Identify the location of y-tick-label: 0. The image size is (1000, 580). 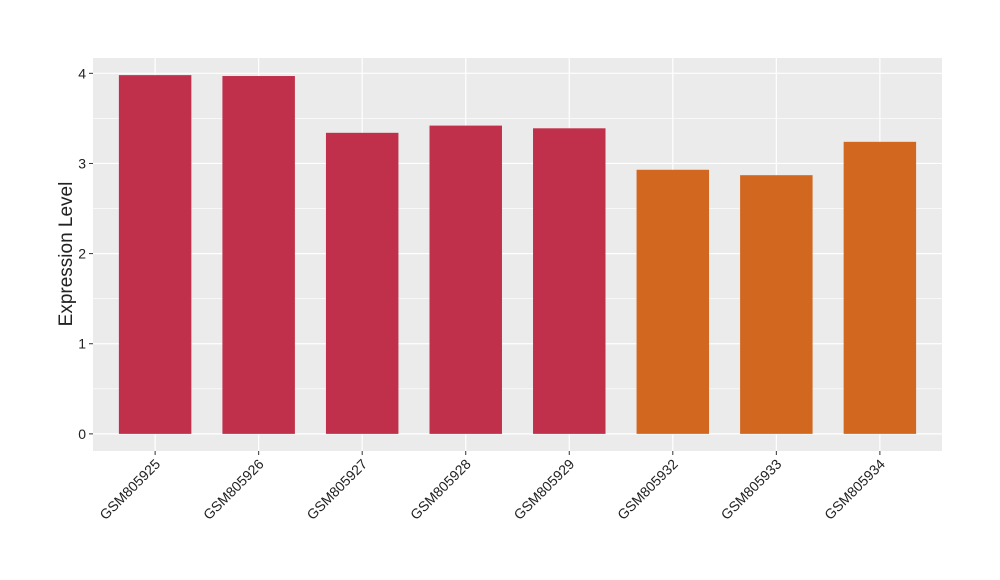
(82, 434).